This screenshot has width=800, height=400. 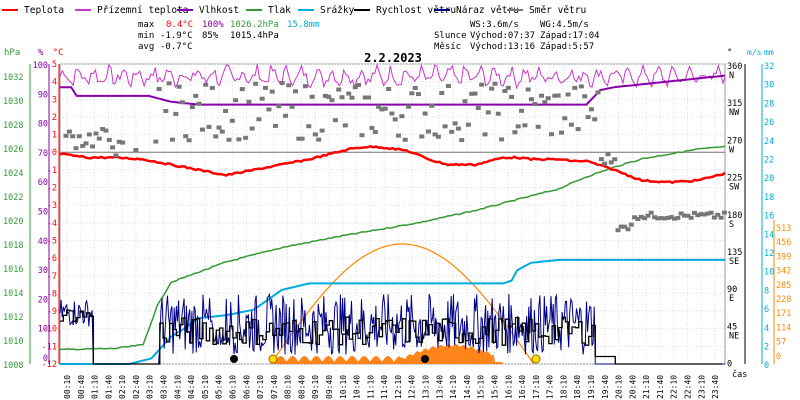 What do you see at coordinates (191, 387) in the screenshot?
I see `axis-time-tick: 04:40` at bounding box center [191, 387].